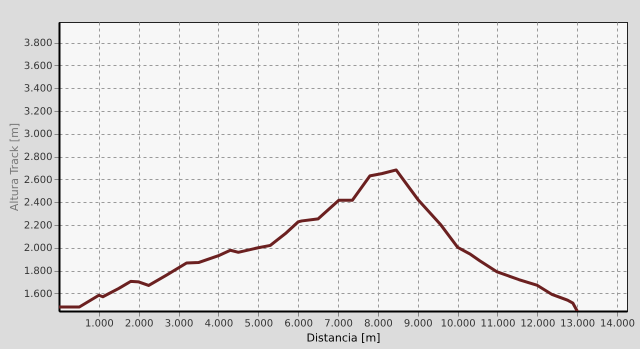 The height and width of the screenshot is (349, 640). I want to click on y-tick-label: 3.400, so click(38, 89).